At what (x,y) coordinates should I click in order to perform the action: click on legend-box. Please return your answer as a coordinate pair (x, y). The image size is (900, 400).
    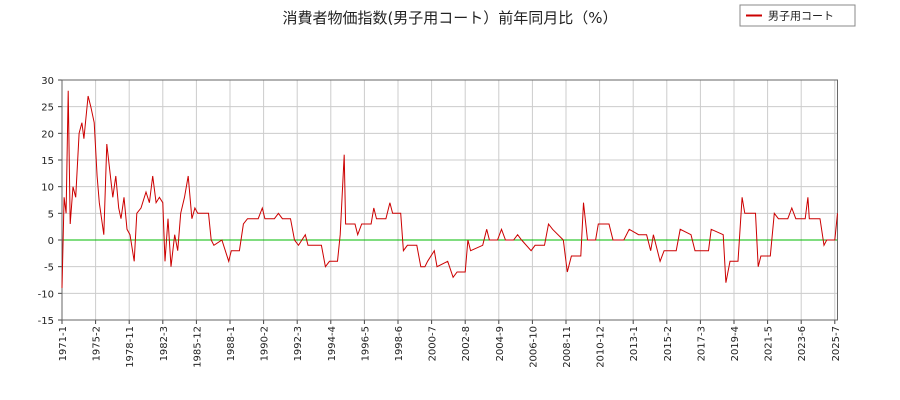
    Looking at the image, I should click on (797, 15).